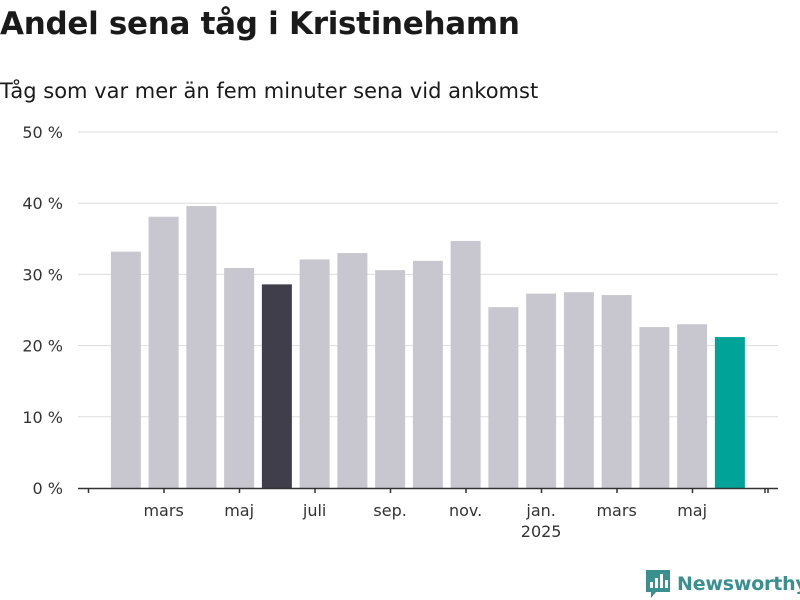 This screenshot has width=800, height=600. Describe the element at coordinates (541, 531) in the screenshot. I see `x-tick-sublabel: 2025` at that location.